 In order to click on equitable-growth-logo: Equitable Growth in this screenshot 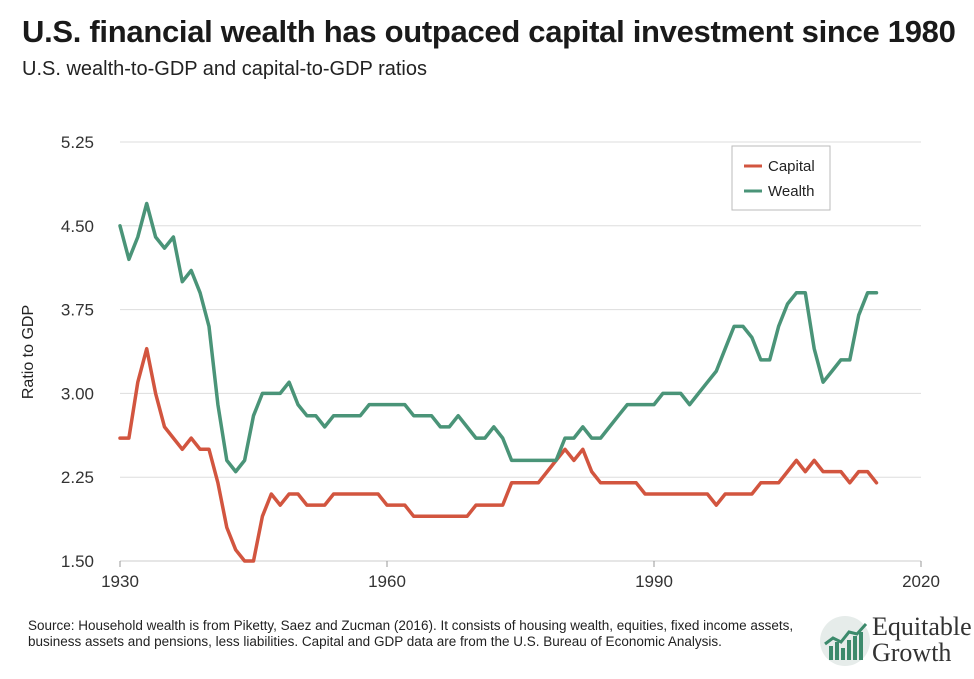, I will do `click(896, 642)`.